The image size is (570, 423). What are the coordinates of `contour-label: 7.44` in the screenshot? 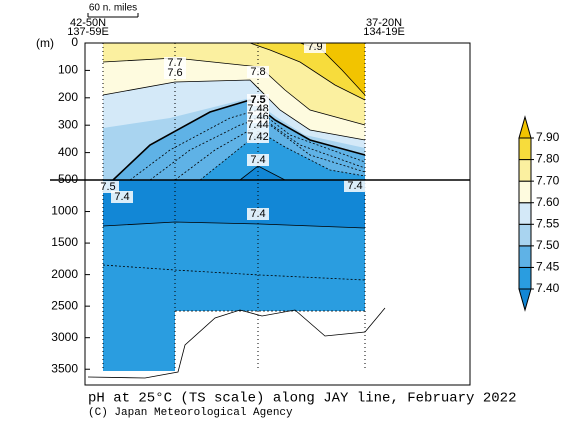 It's located at (257, 125).